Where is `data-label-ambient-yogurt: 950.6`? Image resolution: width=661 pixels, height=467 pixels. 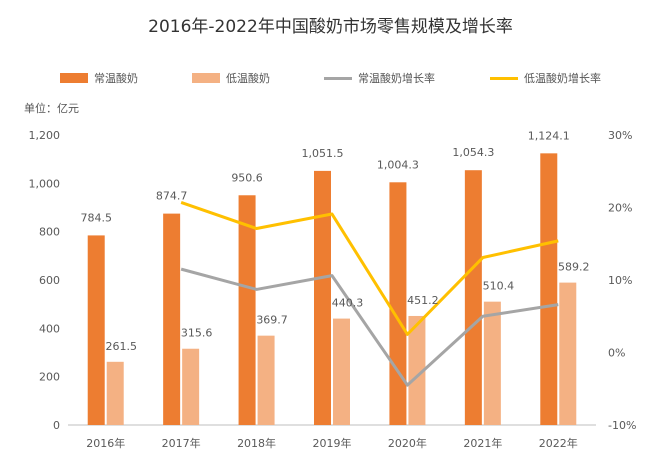 data-label-ambient-yogurt: 950.6 is located at coordinates (247, 177).